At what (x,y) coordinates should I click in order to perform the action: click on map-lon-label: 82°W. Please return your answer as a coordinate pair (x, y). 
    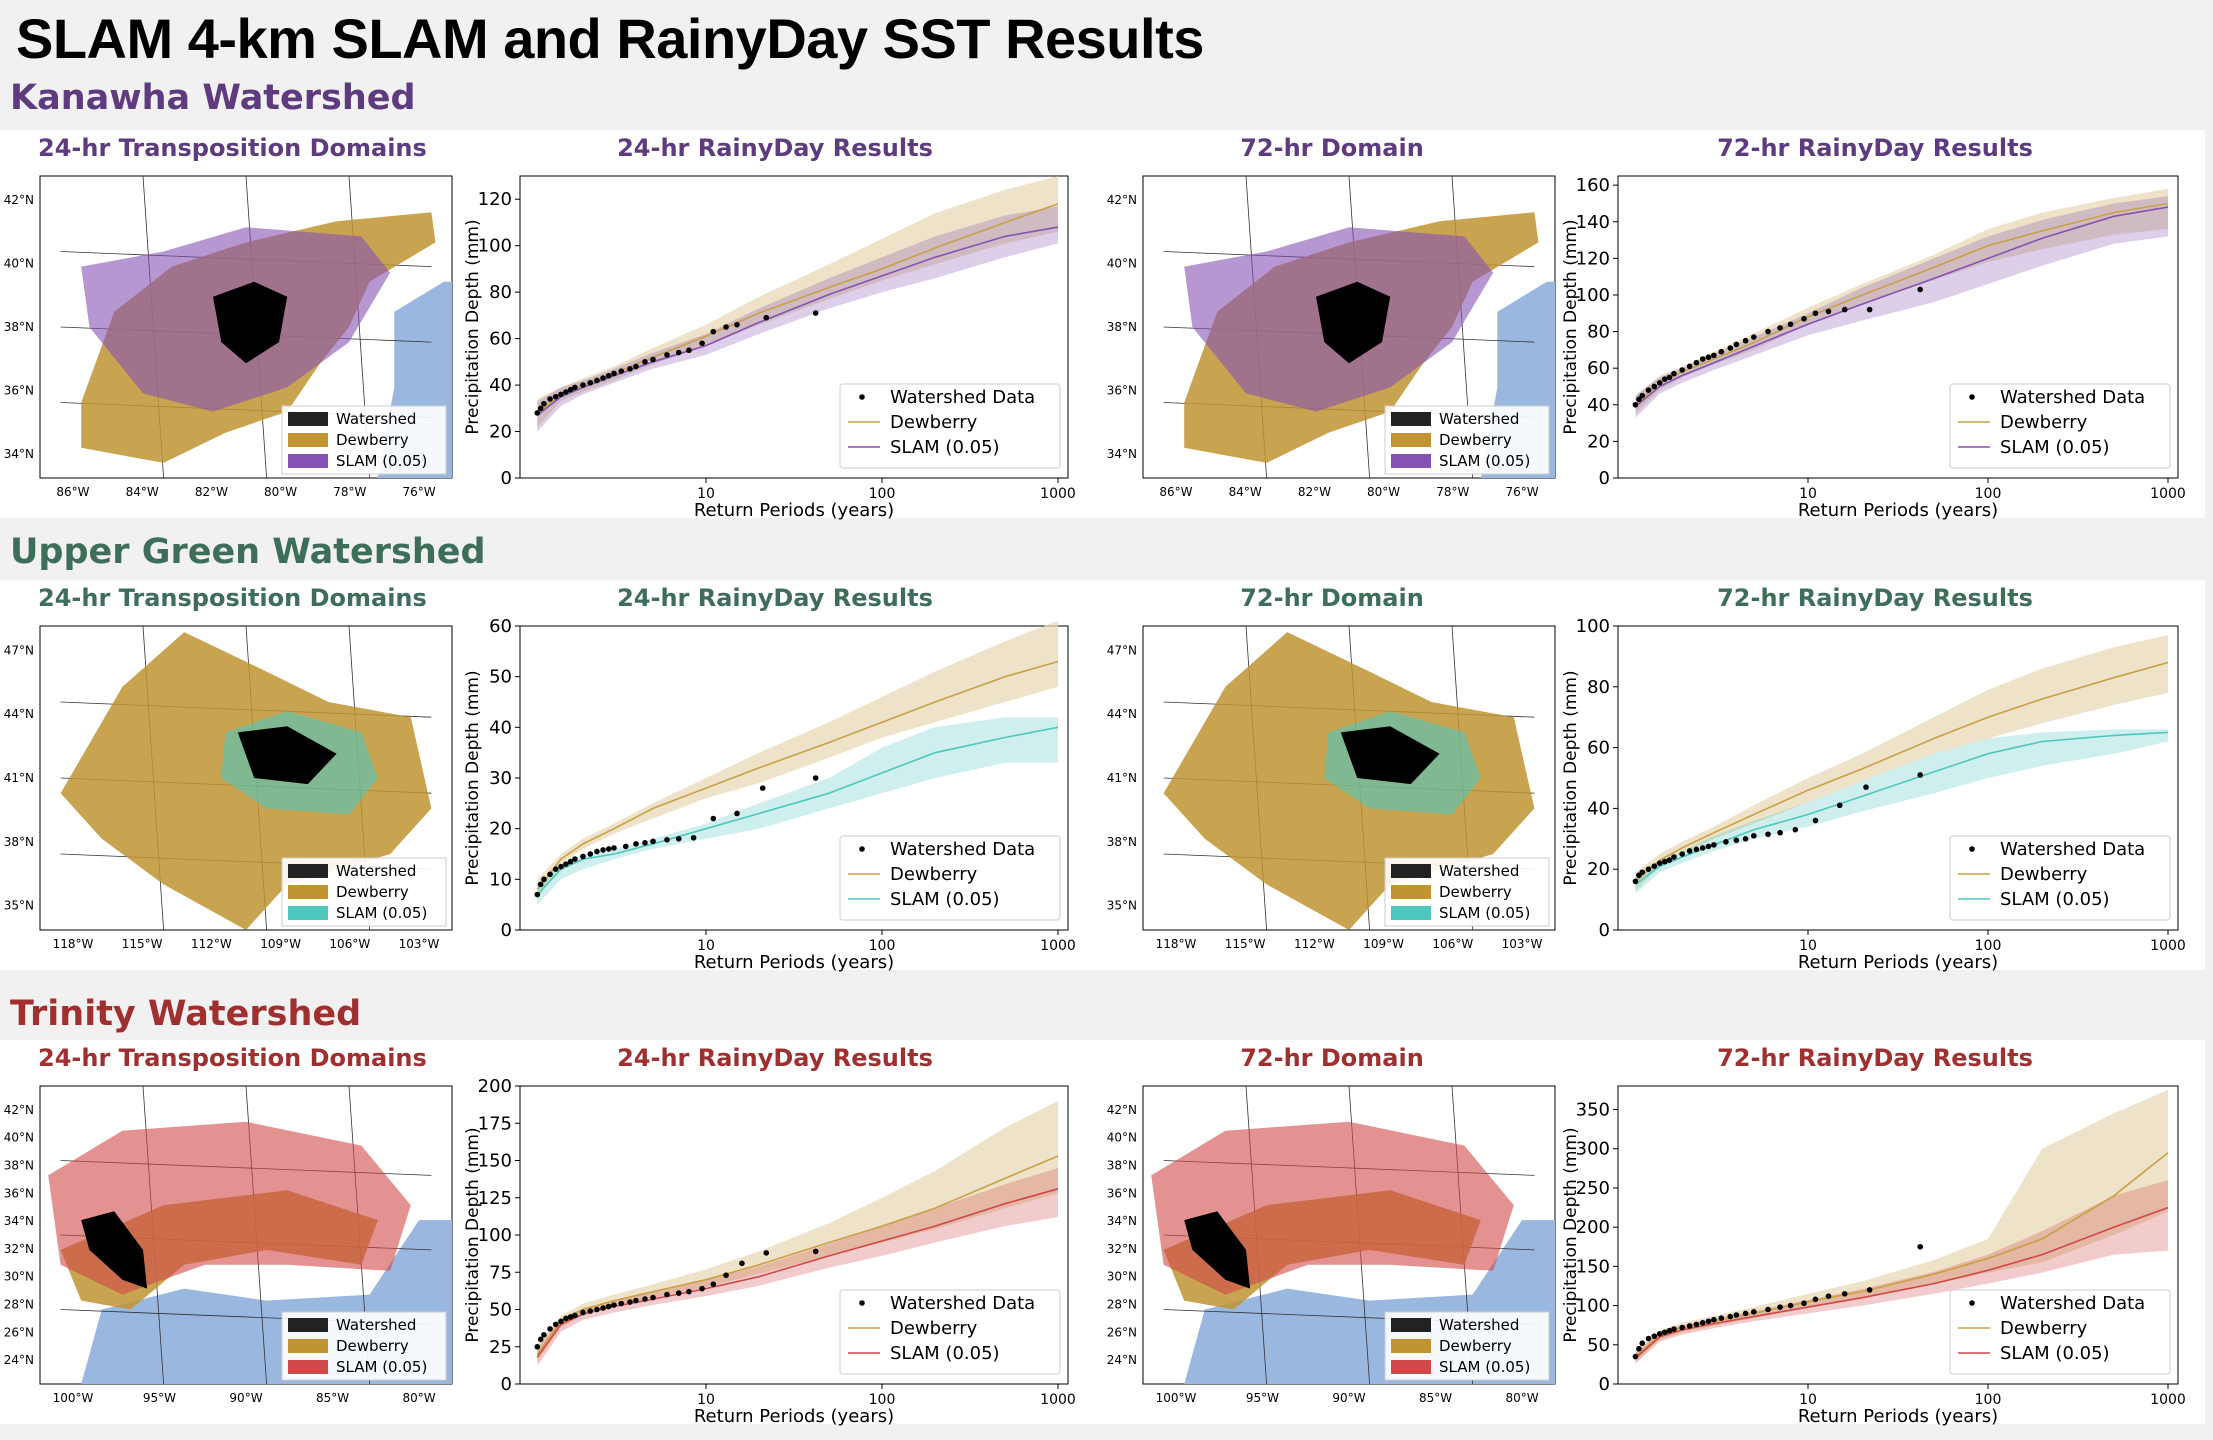
    Looking at the image, I should click on (1314, 492).